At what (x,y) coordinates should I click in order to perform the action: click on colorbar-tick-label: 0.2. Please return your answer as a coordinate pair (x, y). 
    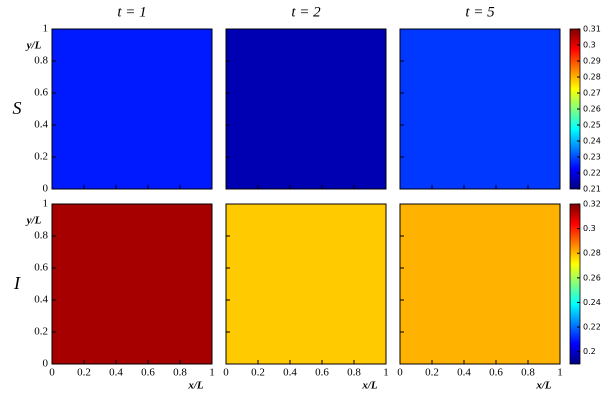
    Looking at the image, I should click on (589, 351).